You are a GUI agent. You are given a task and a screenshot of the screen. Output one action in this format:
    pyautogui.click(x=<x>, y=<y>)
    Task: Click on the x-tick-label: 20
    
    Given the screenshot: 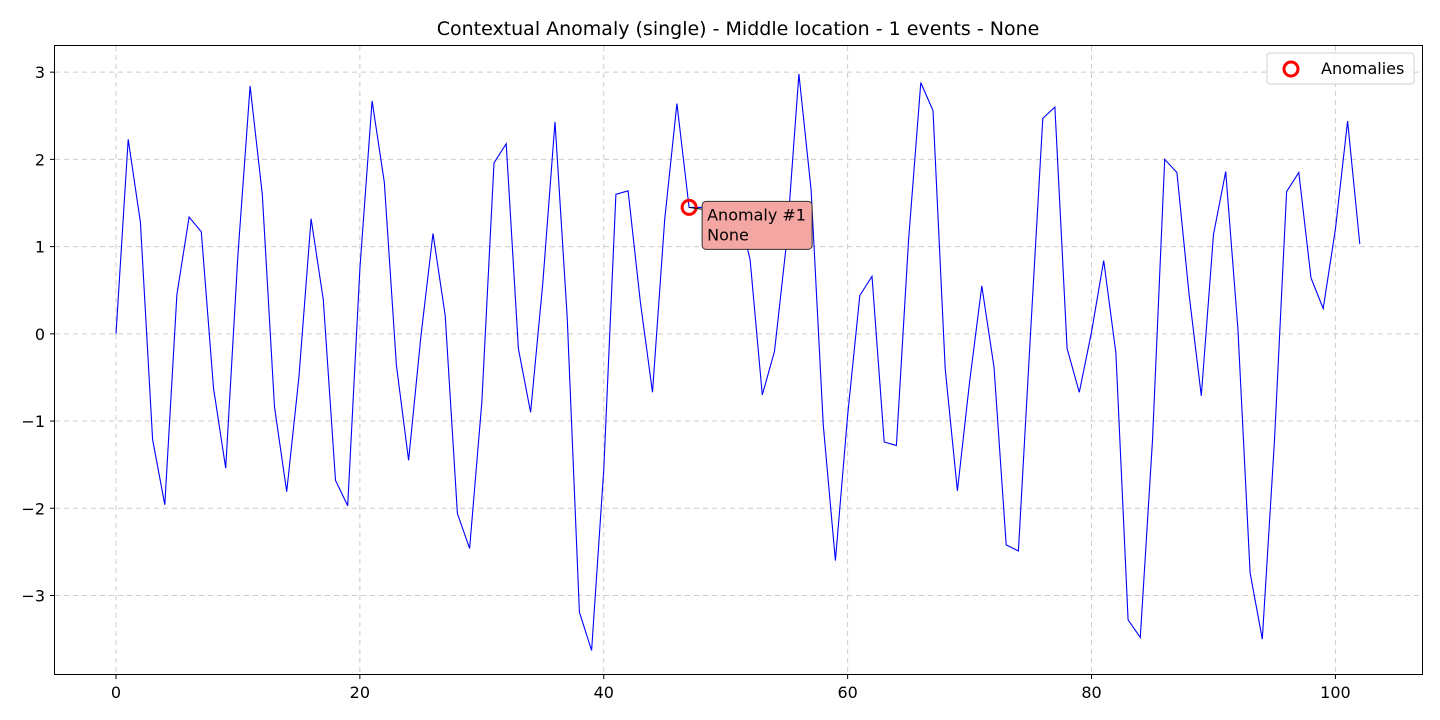 What is the action you would take?
    pyautogui.click(x=360, y=692)
    